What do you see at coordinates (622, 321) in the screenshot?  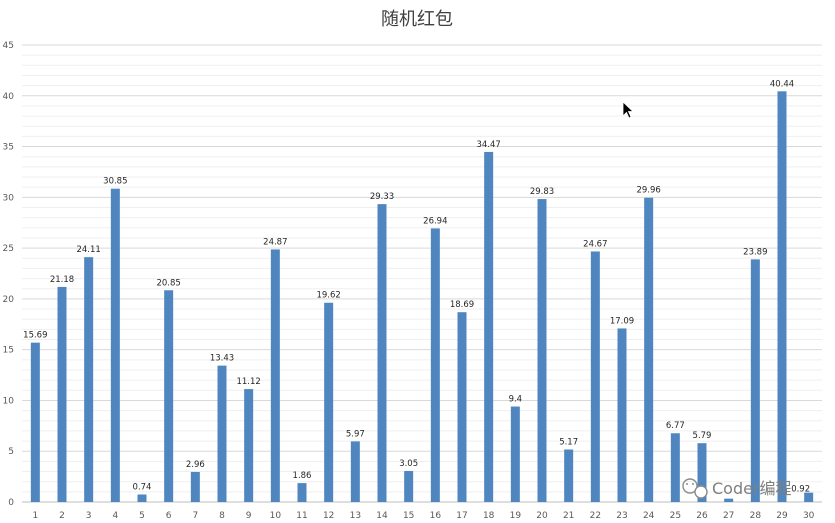 I see `data-label: 17.09` at bounding box center [622, 321].